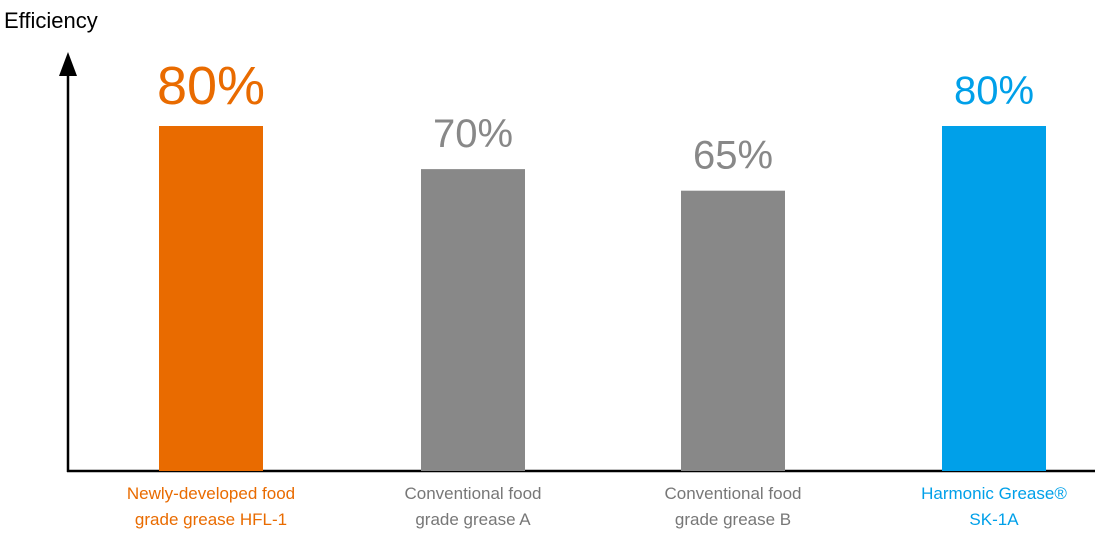 The width and height of the screenshot is (1113, 535). What do you see at coordinates (733, 156) in the screenshot?
I see `value-label-3: 65%` at bounding box center [733, 156].